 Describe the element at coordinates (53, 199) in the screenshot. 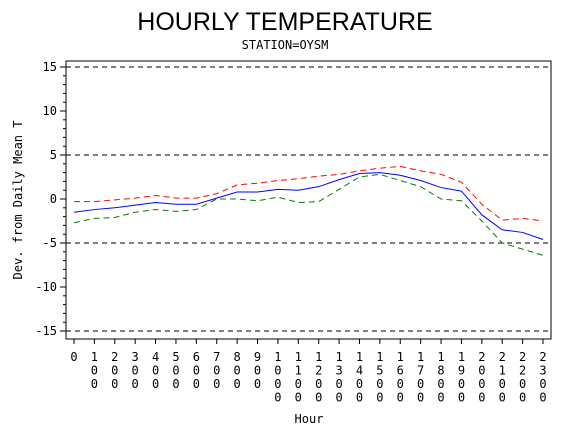

I see `y-tick-label: 0` at that location.